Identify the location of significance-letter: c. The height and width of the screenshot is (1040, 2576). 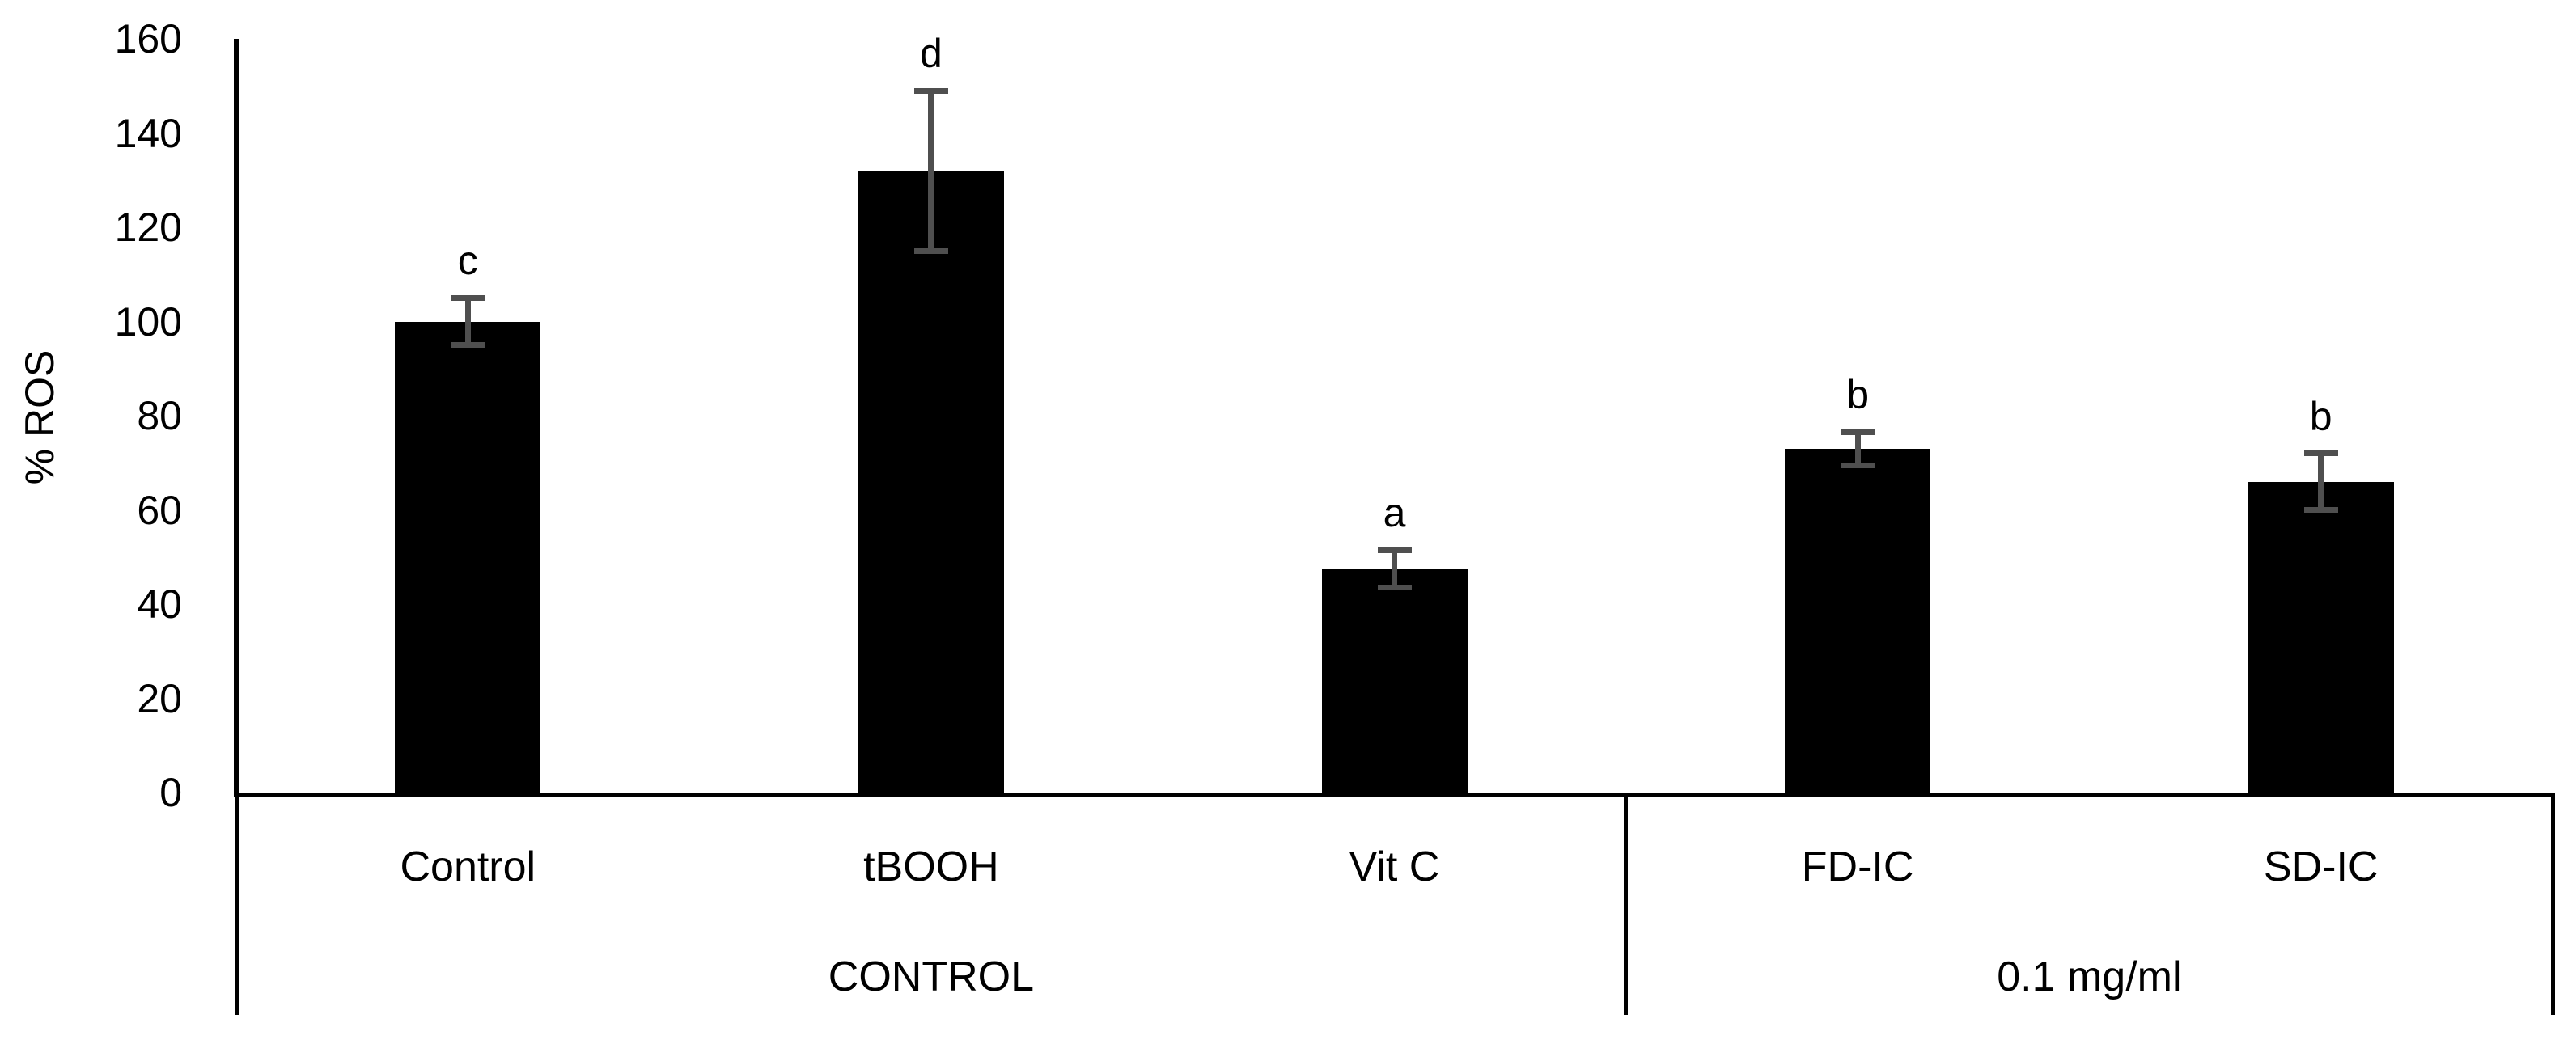
(467, 261).